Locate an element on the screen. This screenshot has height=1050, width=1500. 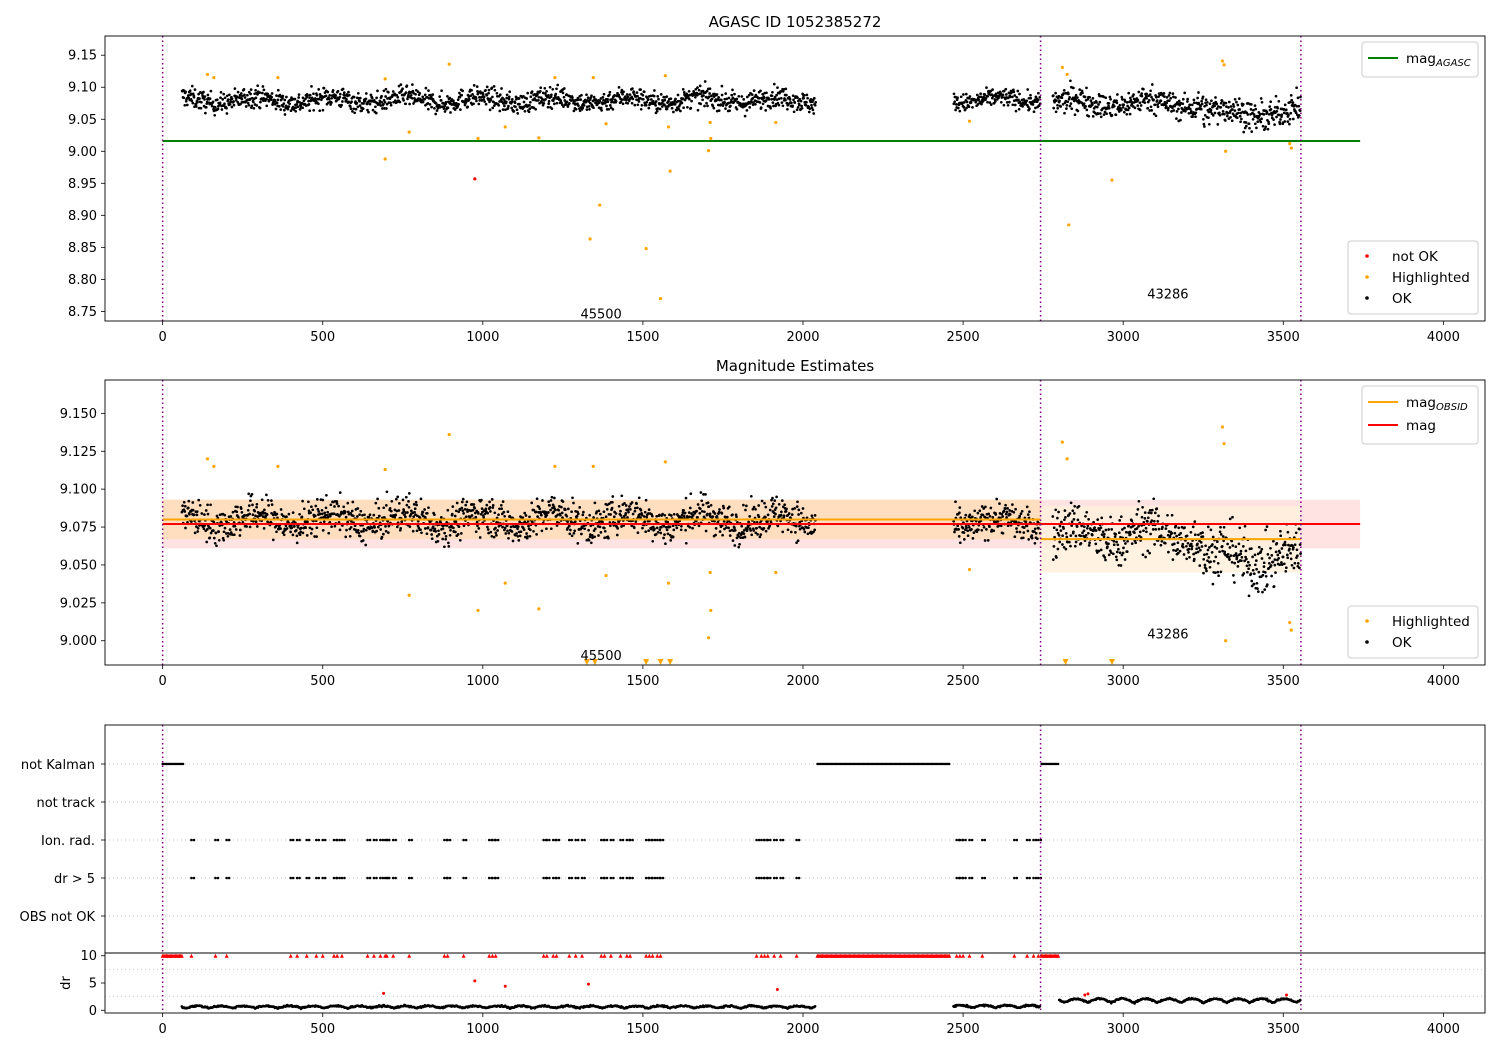
flag-row-label: Ion. rad. is located at coordinates (68, 841).